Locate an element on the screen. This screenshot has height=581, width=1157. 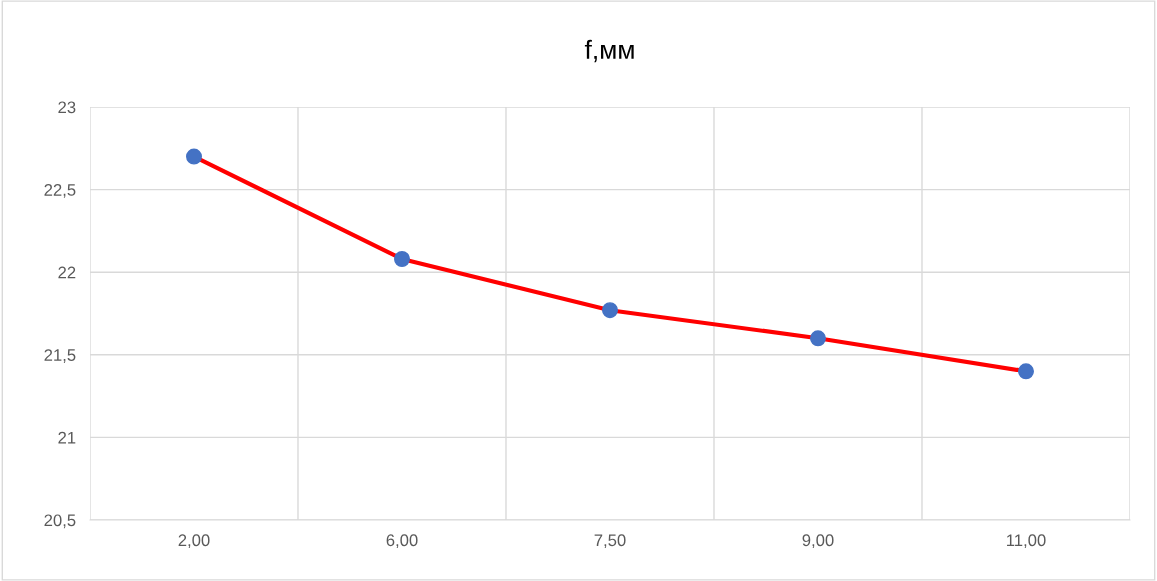
x-tick-label: 9,00 is located at coordinates (818, 541).